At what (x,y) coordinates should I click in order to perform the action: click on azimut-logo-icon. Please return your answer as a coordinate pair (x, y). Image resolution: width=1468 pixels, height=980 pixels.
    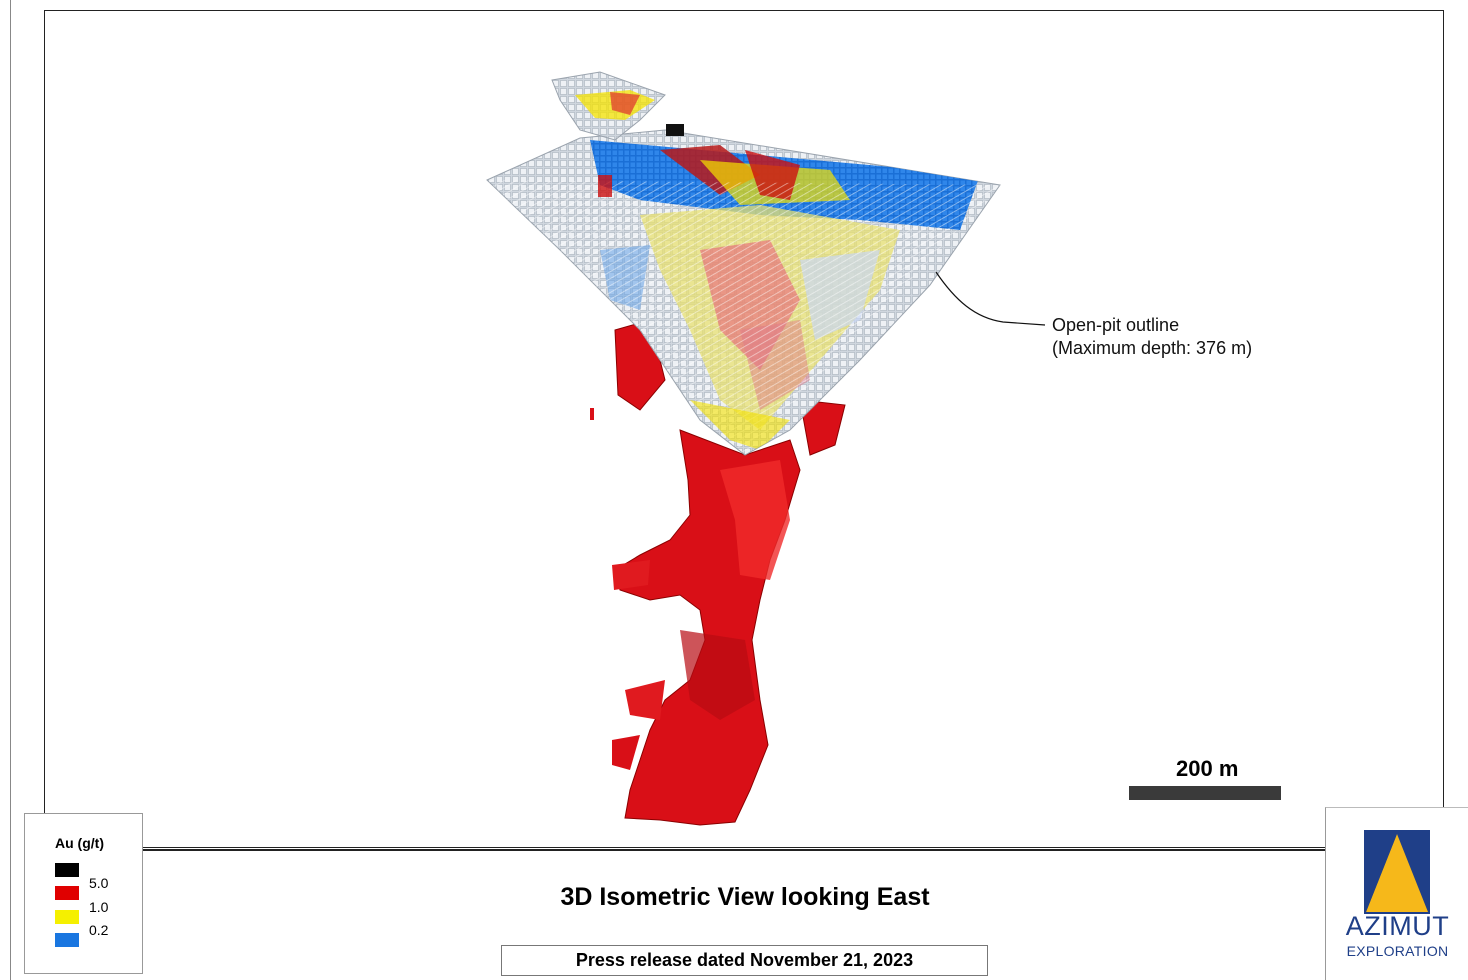
    Looking at the image, I should click on (1397, 872).